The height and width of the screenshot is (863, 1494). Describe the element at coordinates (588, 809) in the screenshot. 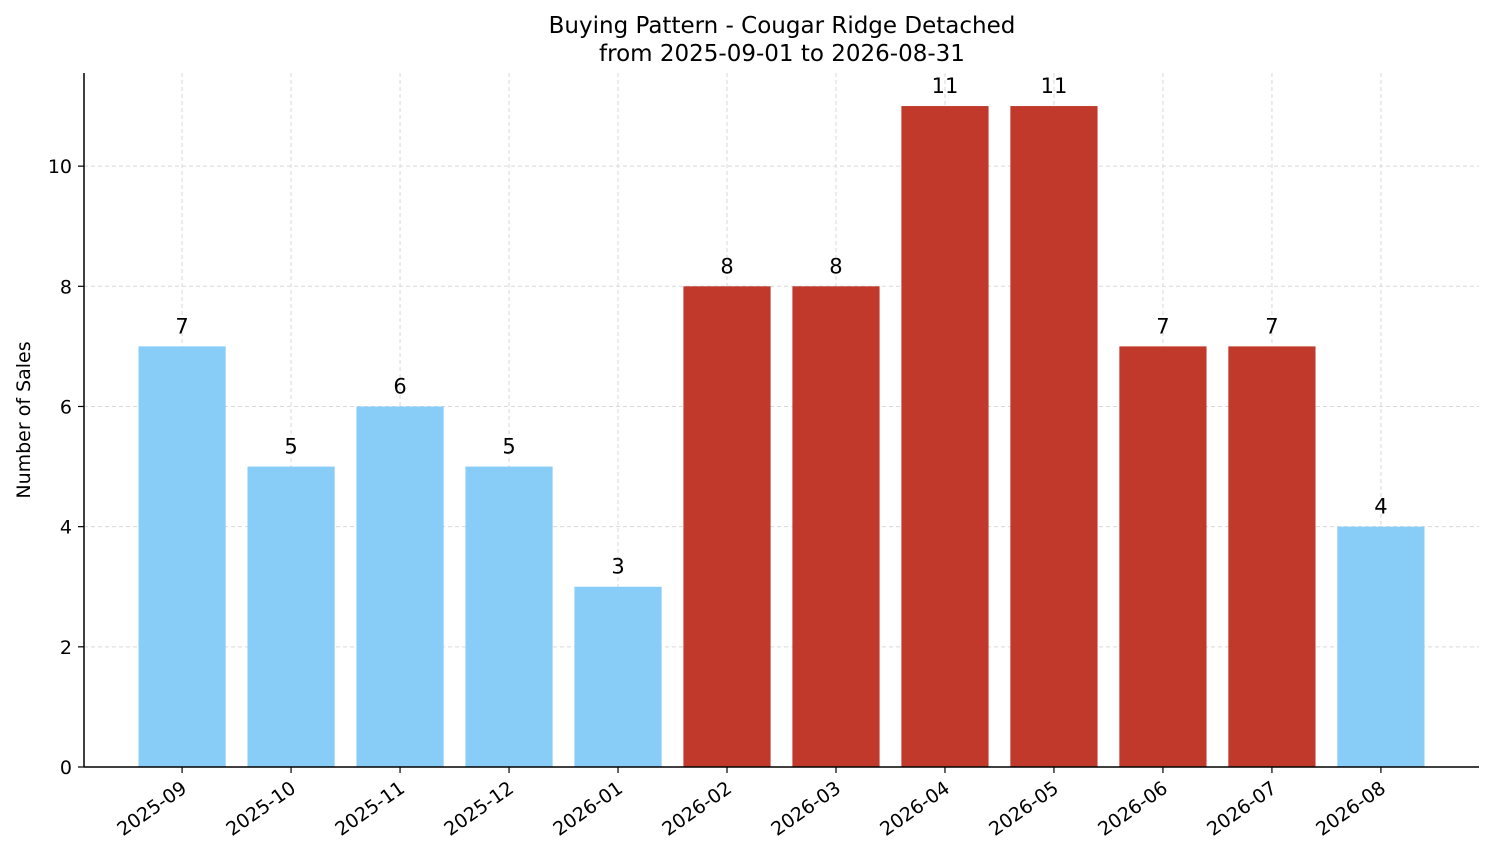

I see `x-tick-label-2026-01: 2026-01` at that location.